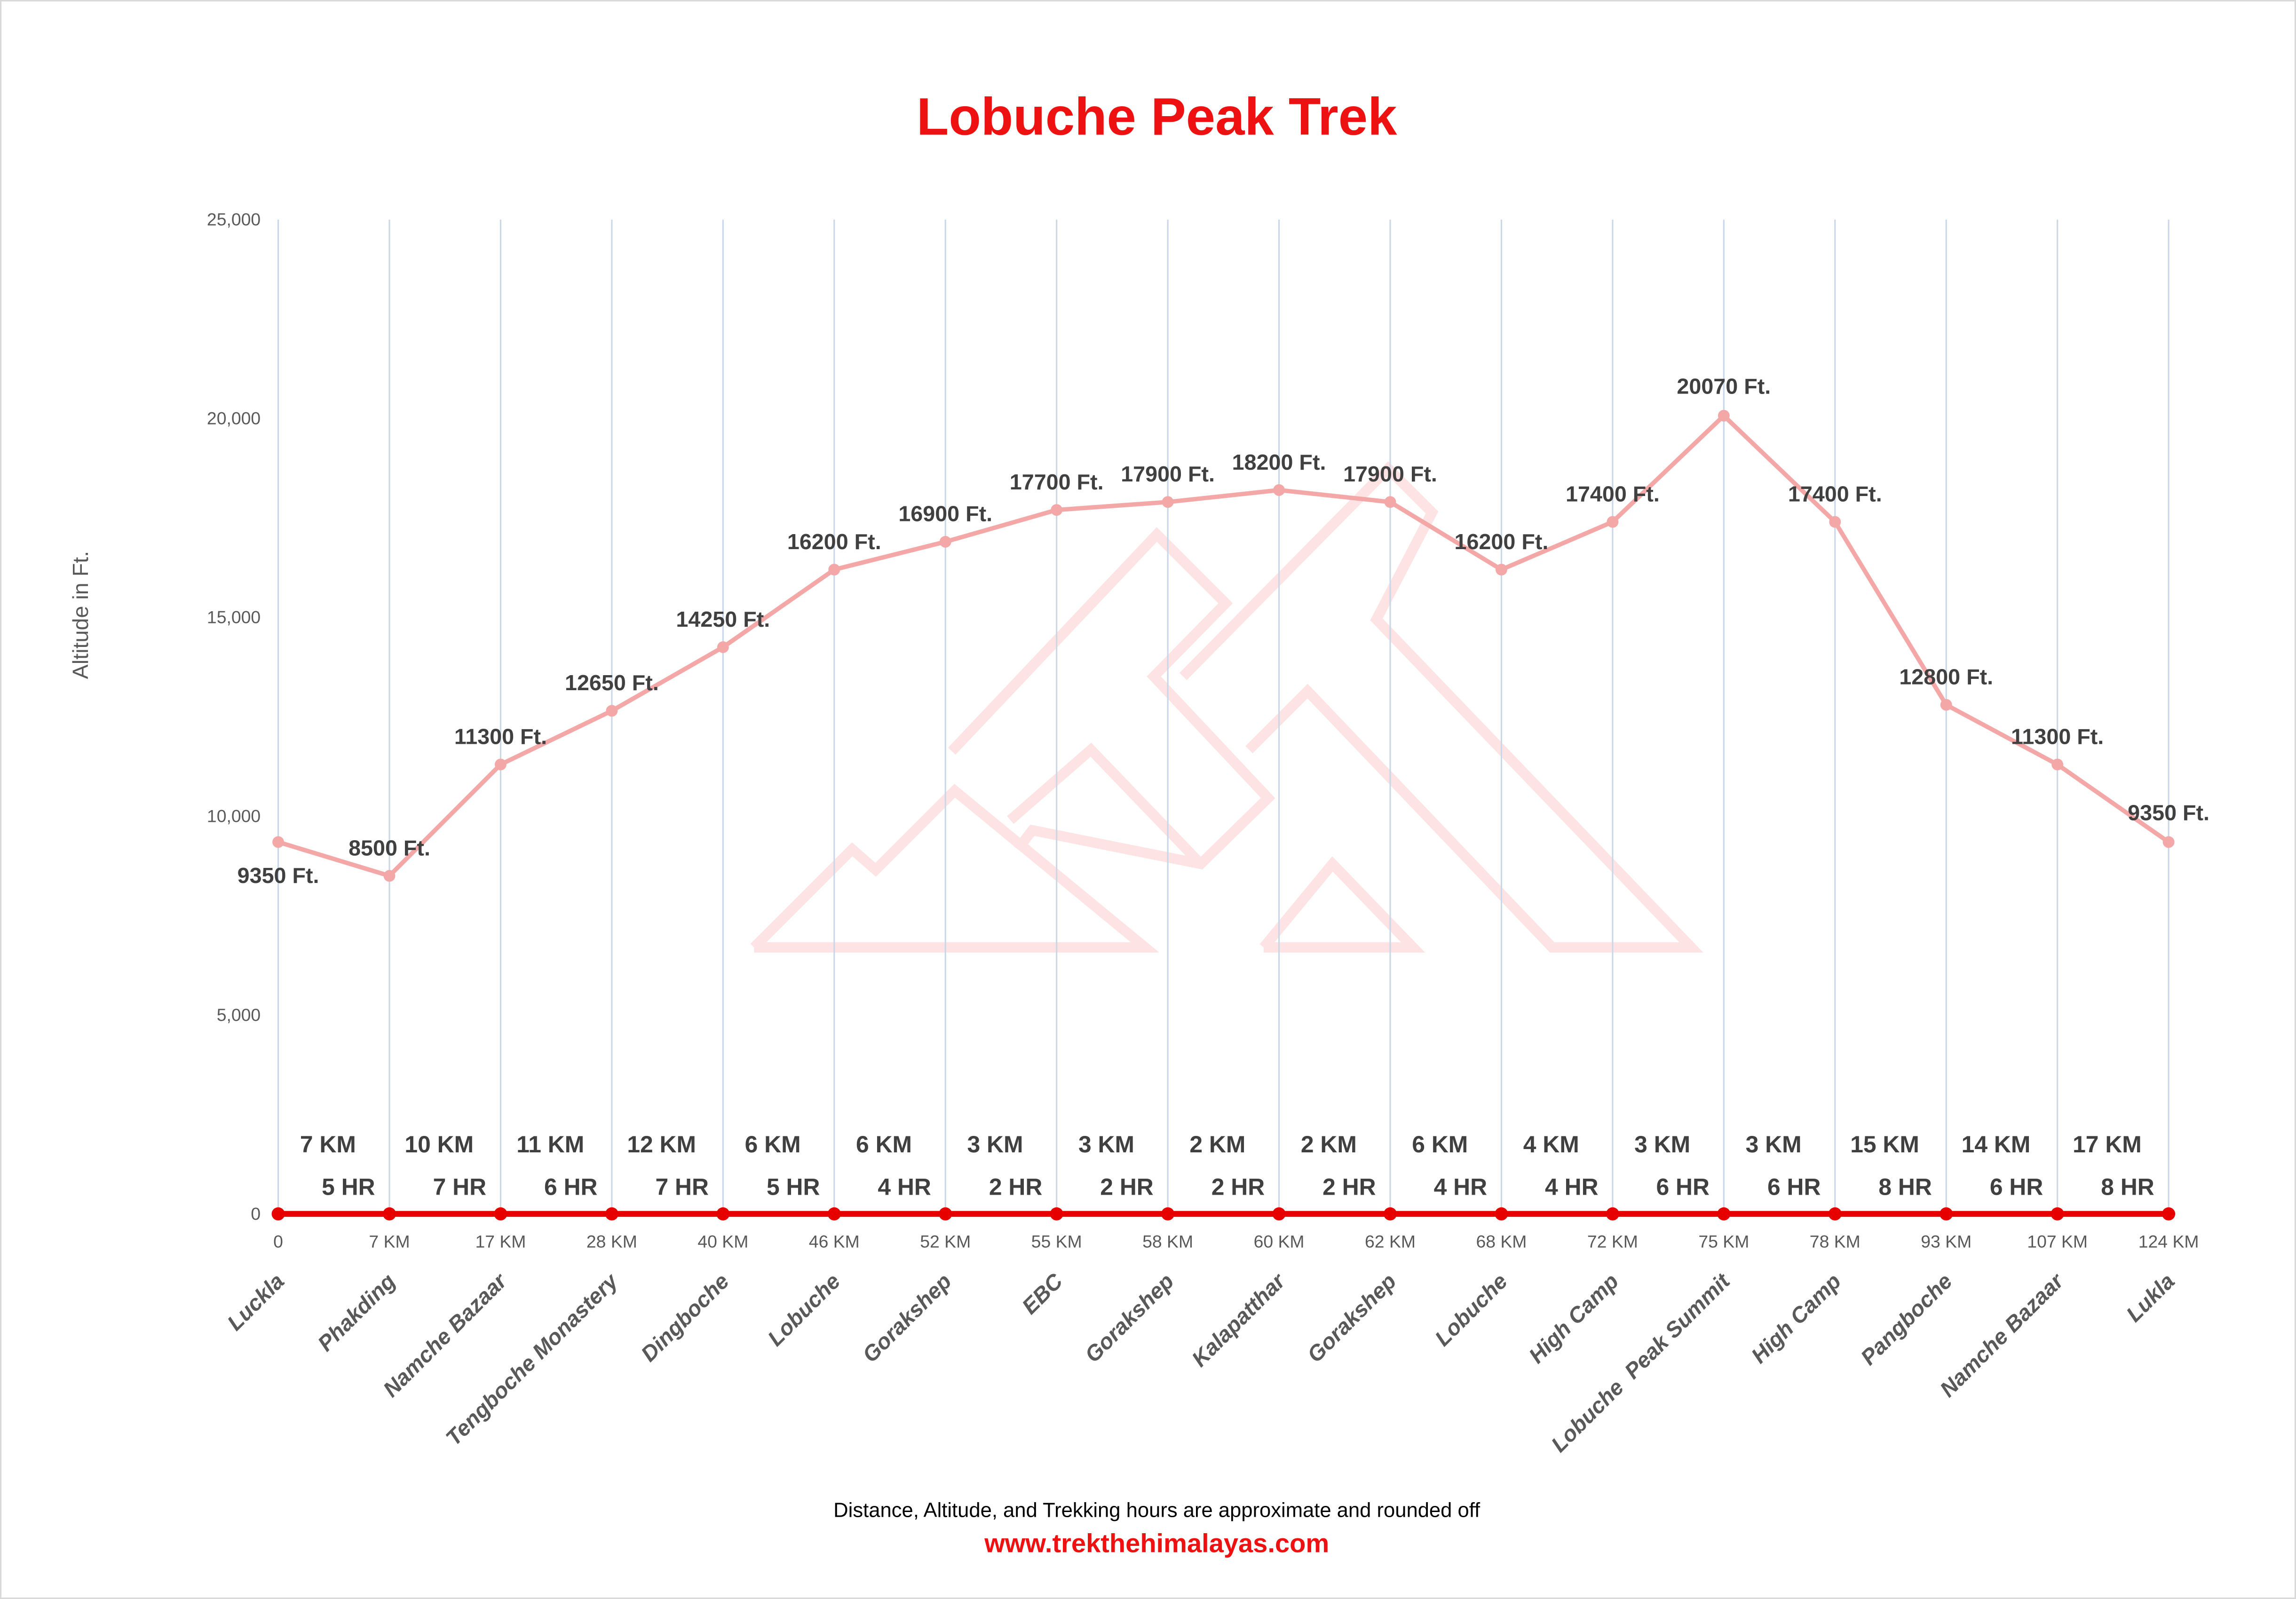  What do you see at coordinates (2168, 1242) in the screenshot?
I see `x-tick-label: 124 KM` at bounding box center [2168, 1242].